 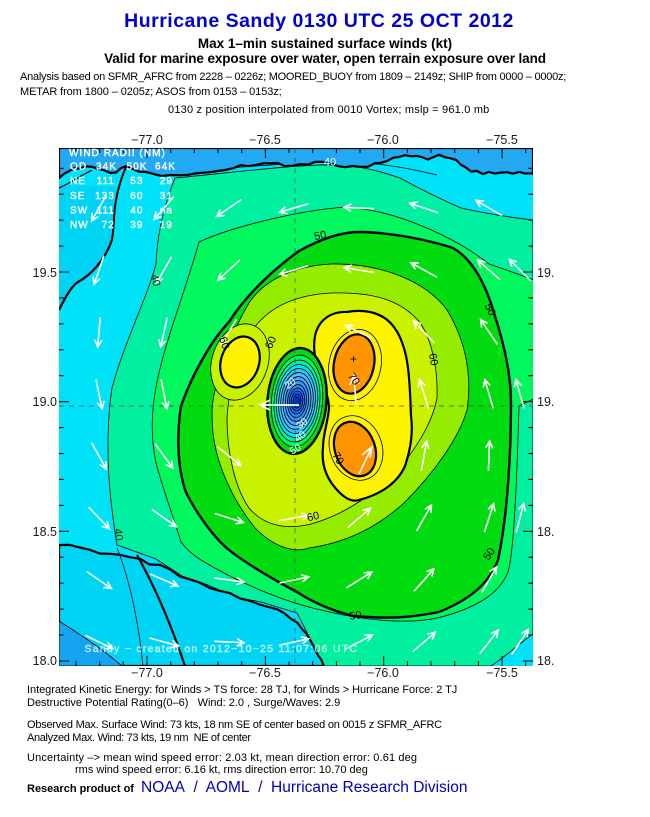 I want to click on svg-text: na, so click(x=166, y=210).